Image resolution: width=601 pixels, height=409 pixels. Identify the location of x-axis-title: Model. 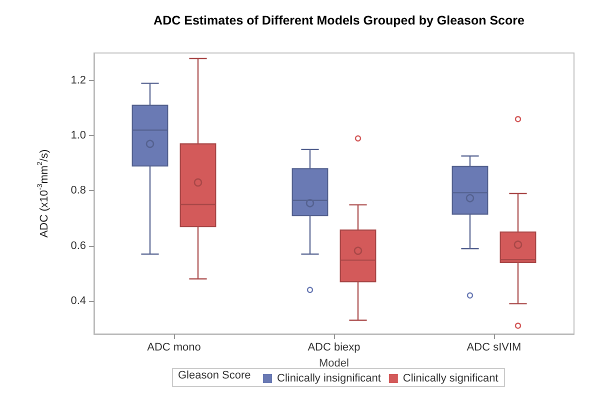
(334, 363).